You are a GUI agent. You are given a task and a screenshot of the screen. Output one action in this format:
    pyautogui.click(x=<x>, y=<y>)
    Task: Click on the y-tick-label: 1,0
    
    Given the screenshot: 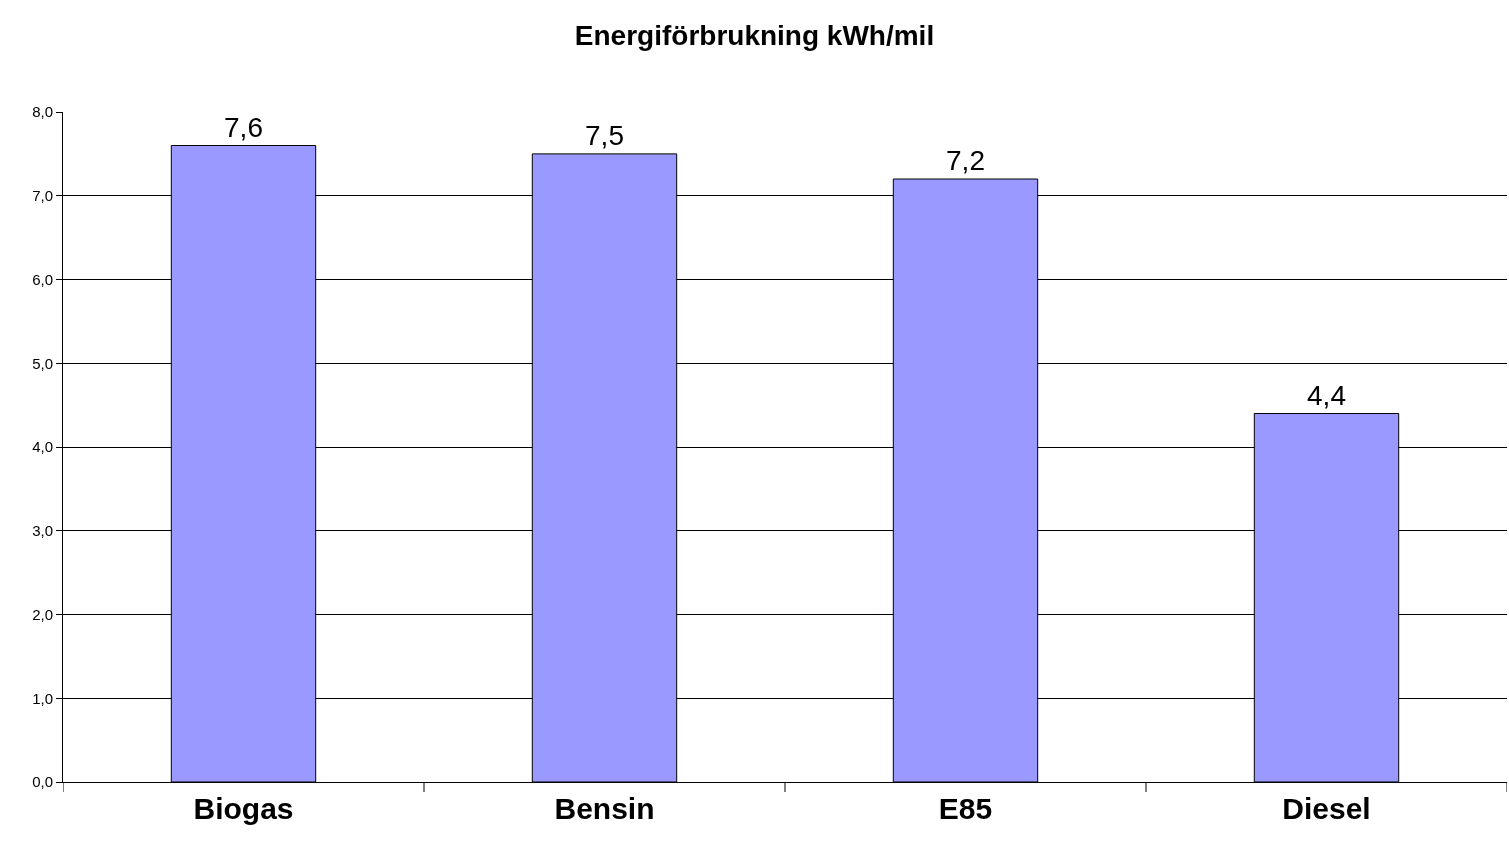 What is the action you would take?
    pyautogui.click(x=42, y=698)
    